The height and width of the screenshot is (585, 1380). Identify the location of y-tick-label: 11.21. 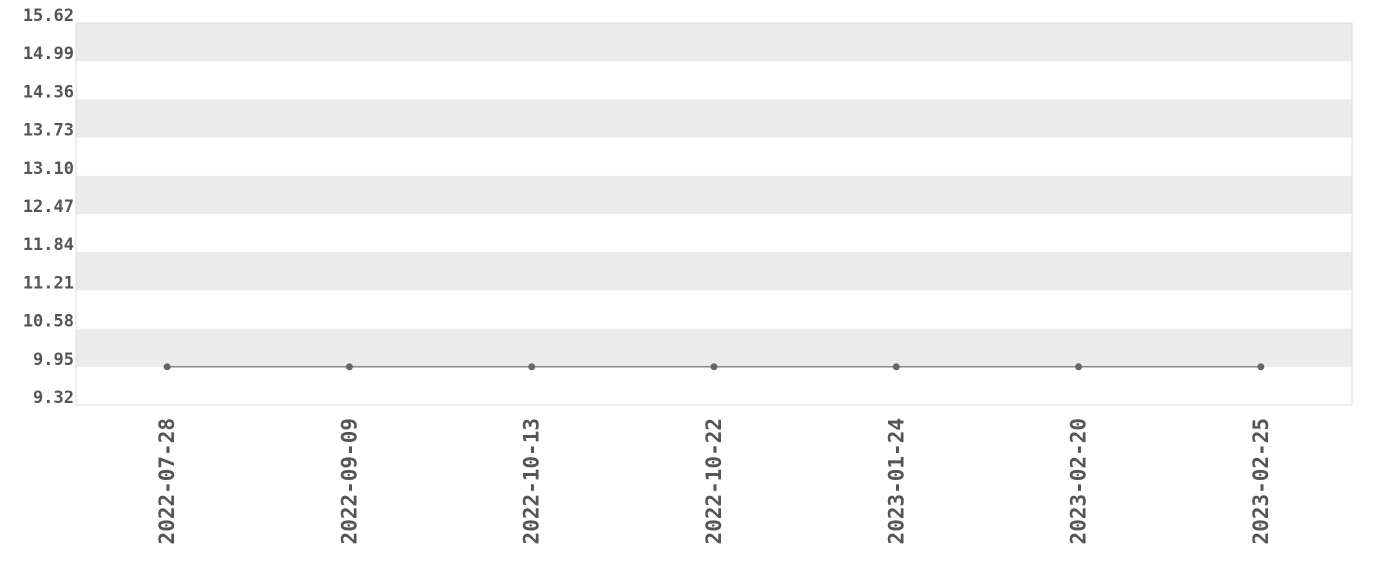
(48, 283).